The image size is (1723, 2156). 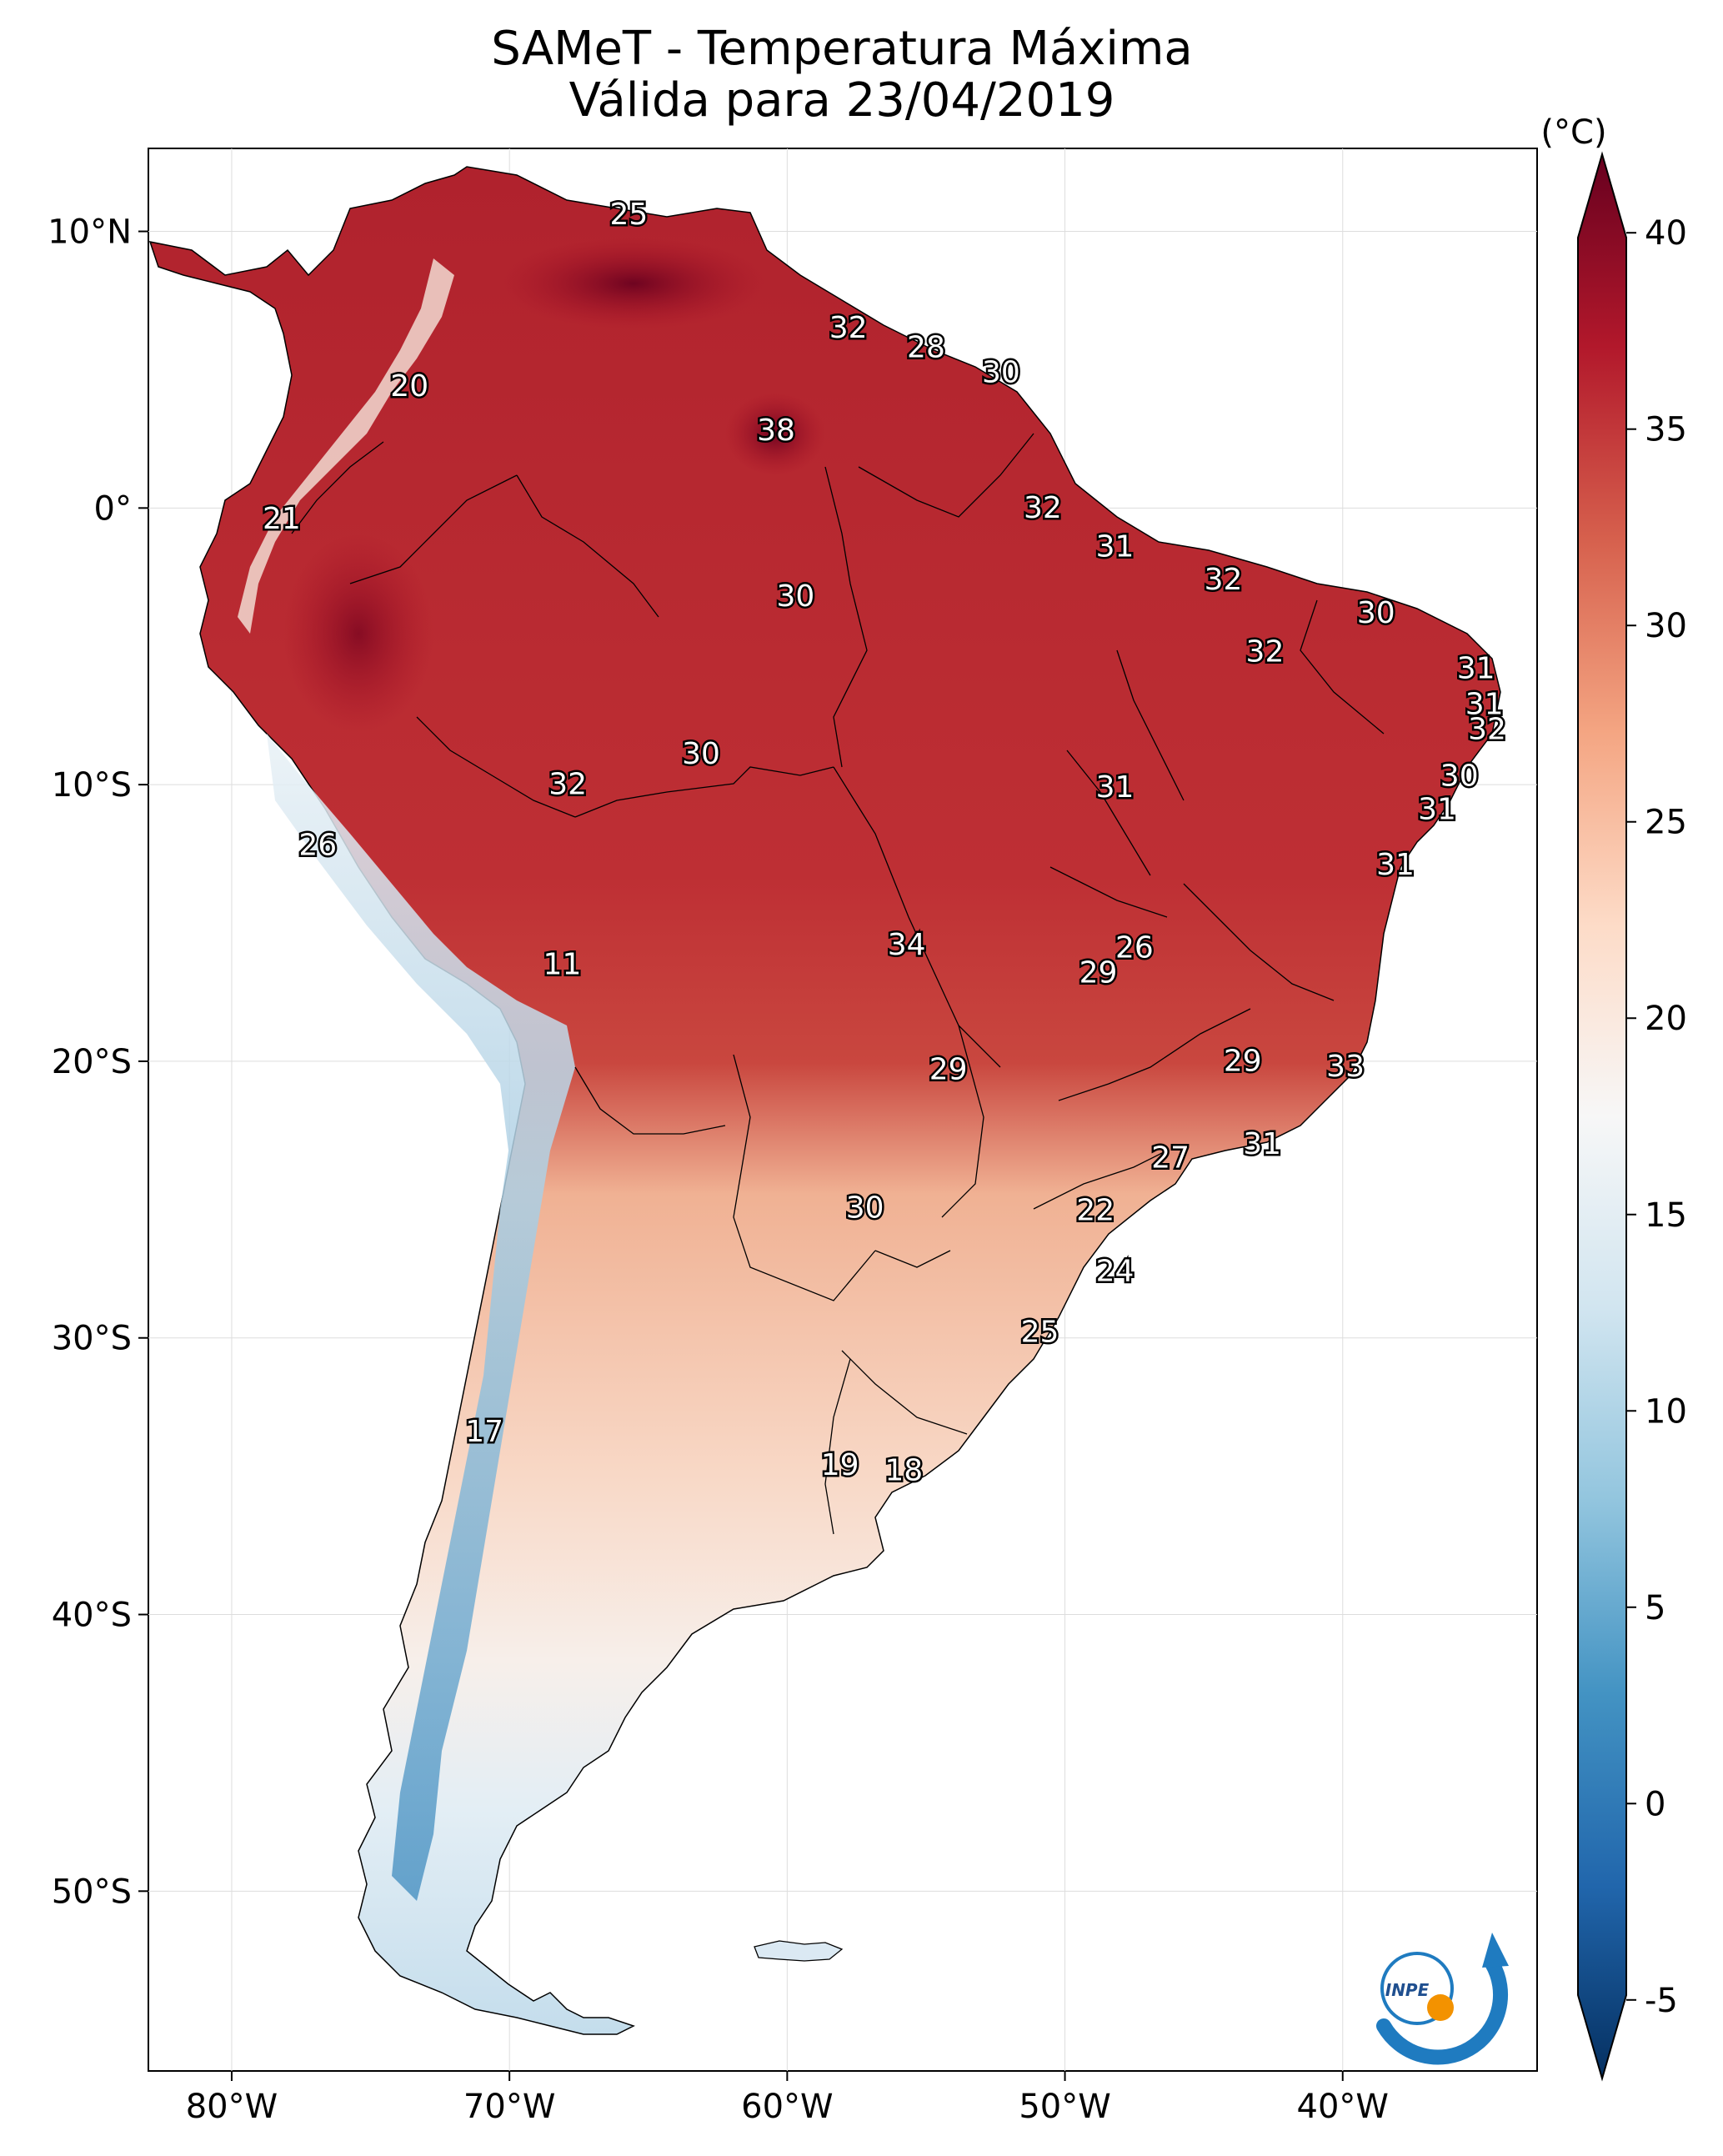 I want to click on x-tick-label: 80°W, so click(x=232, y=2107).